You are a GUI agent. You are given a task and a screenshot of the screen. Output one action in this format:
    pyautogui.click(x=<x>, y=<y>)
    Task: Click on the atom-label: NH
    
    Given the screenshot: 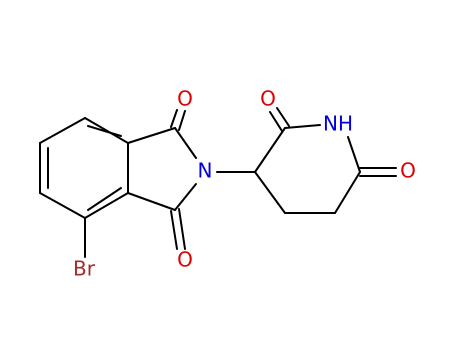 What is the action you would take?
    pyautogui.click(x=338, y=124)
    